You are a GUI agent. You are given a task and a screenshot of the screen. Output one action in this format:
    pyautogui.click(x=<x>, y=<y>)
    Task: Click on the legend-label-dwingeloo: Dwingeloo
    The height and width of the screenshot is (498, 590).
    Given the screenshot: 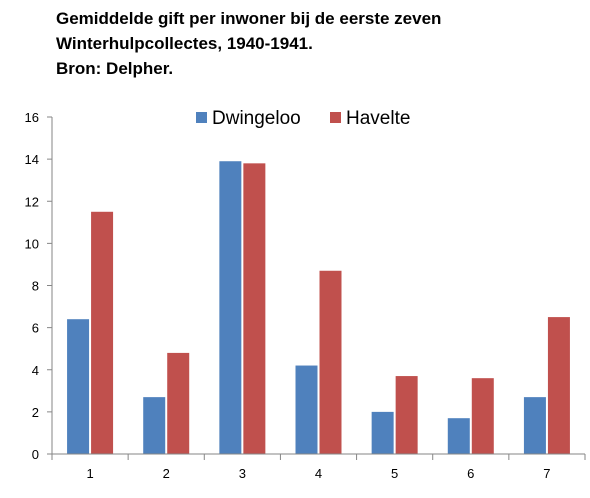 What is the action you would take?
    pyautogui.click(x=256, y=118)
    